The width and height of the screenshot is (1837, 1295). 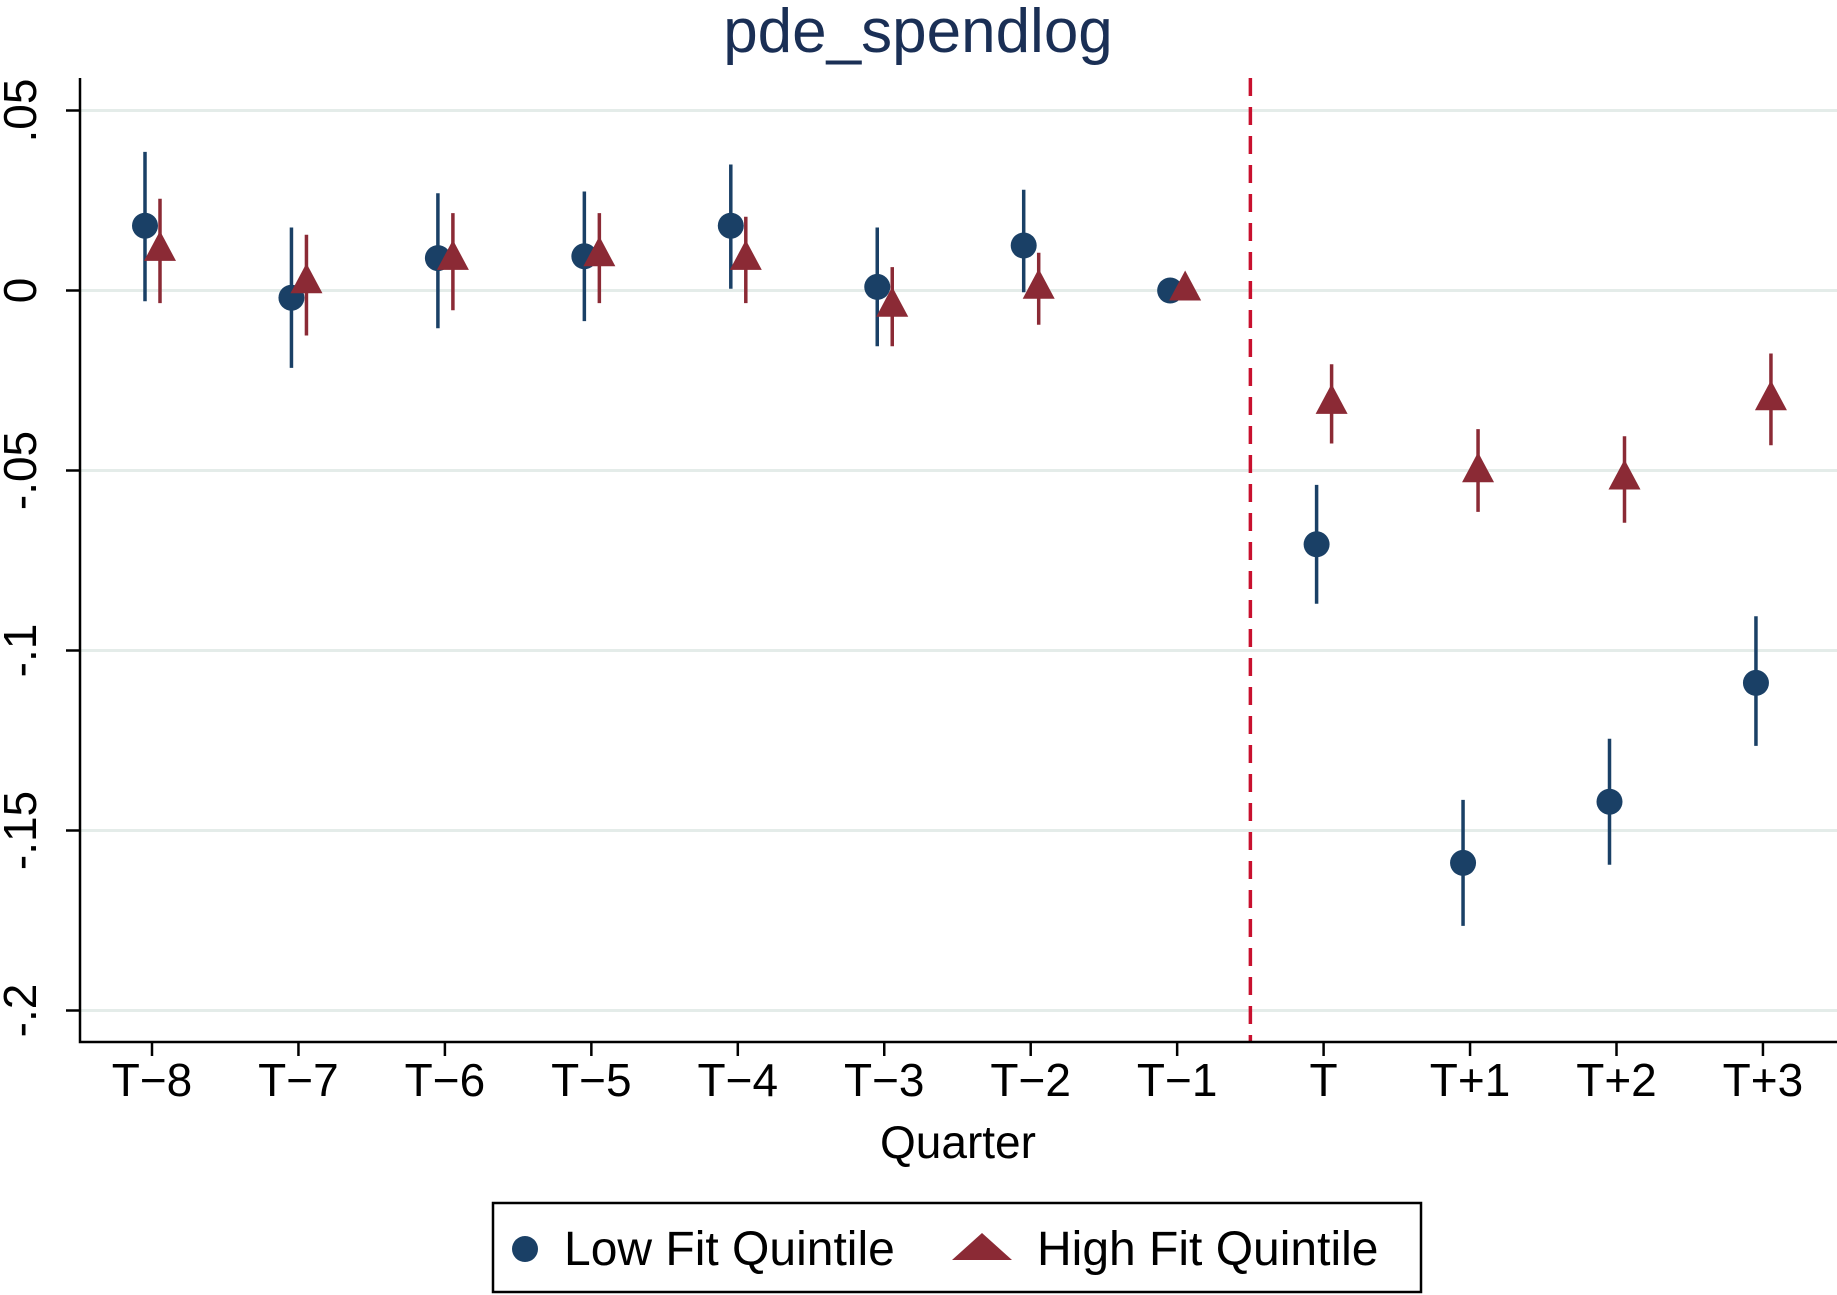 I want to click on x-axis-title: Quarter, so click(x=958, y=1142).